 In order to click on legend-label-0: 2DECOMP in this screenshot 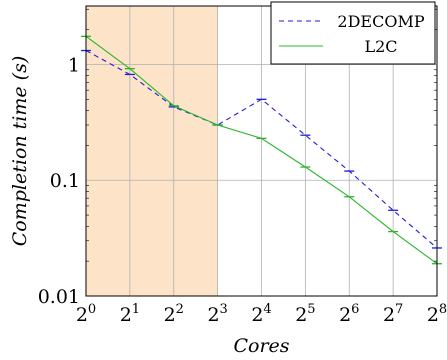, I will do `click(380, 21)`.